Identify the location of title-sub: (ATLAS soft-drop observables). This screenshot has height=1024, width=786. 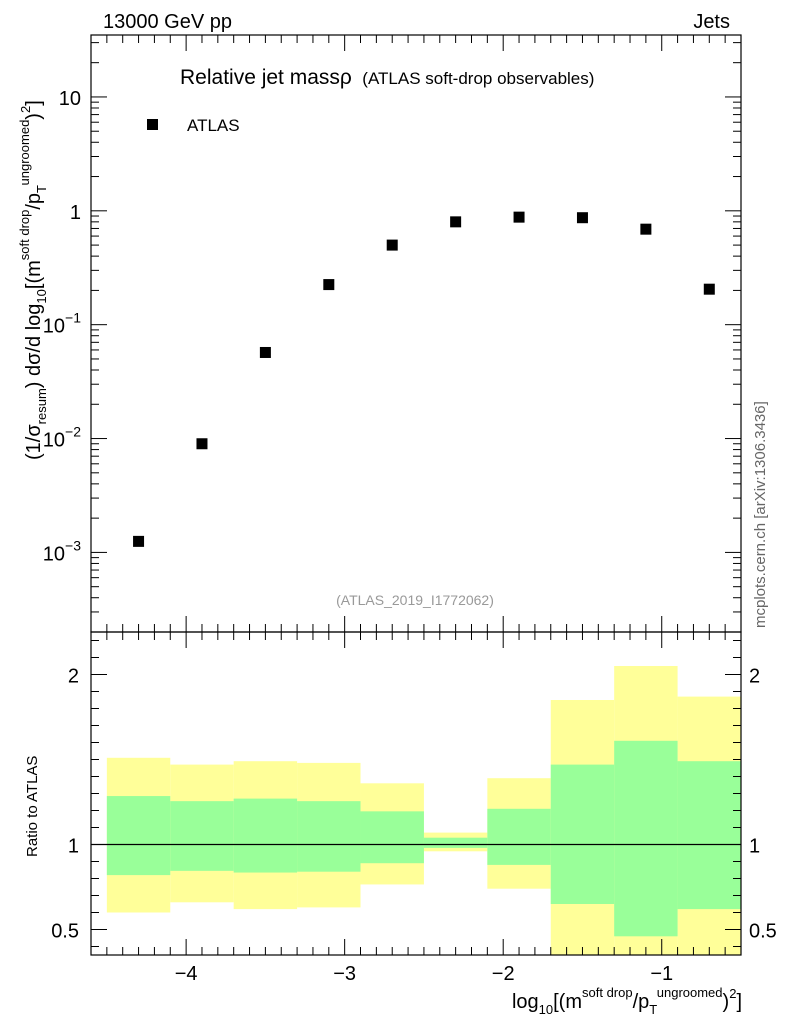
(478, 78).